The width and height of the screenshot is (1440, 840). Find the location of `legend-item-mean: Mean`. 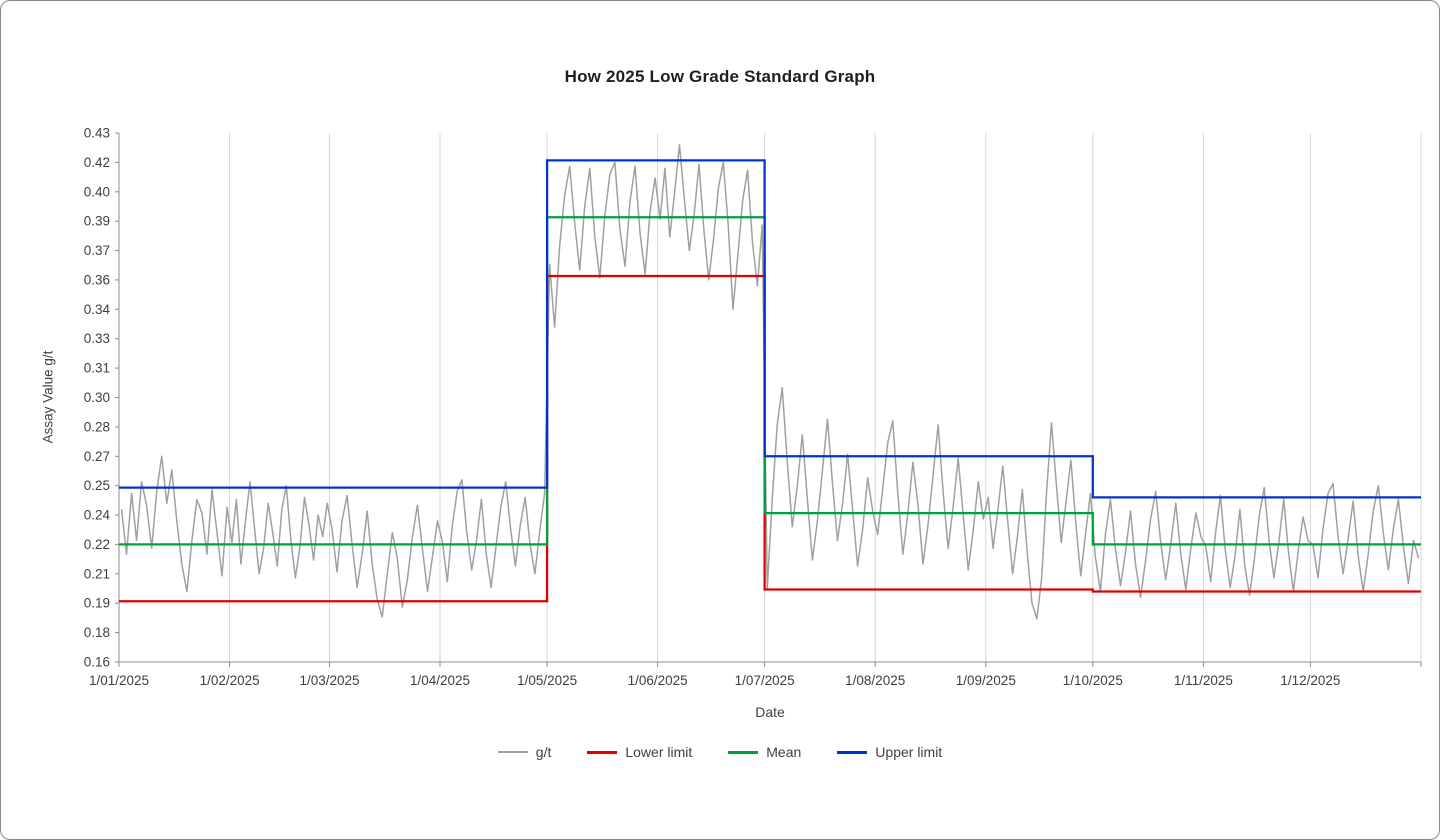

legend-item-mean: Mean is located at coordinates (764, 752).